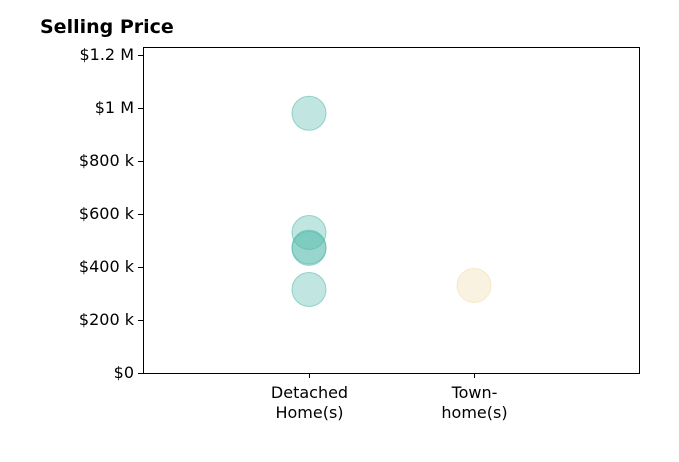 This screenshot has height=462, width=679. Describe the element at coordinates (309, 392) in the screenshot. I see `x-category-label: Detached` at that location.